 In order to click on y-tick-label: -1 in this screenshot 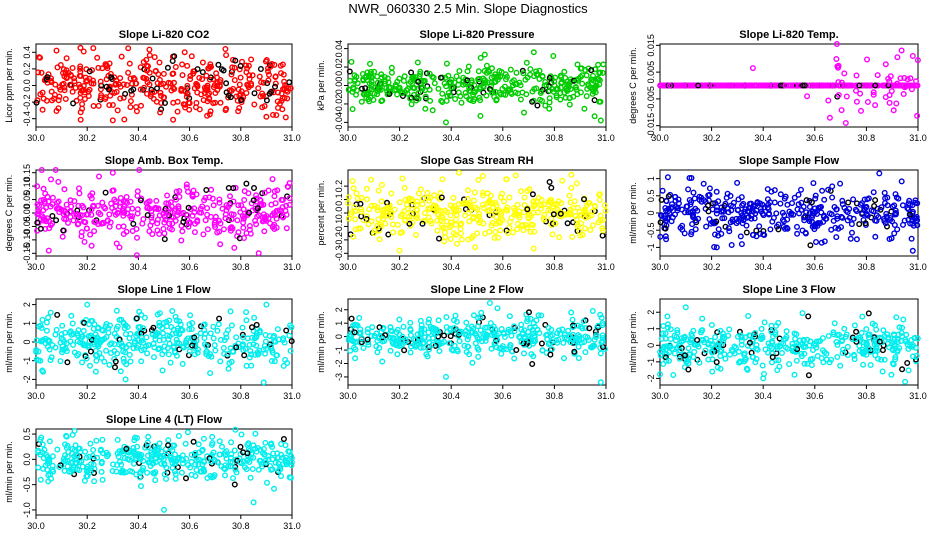, I will do `click(651, 247)`.